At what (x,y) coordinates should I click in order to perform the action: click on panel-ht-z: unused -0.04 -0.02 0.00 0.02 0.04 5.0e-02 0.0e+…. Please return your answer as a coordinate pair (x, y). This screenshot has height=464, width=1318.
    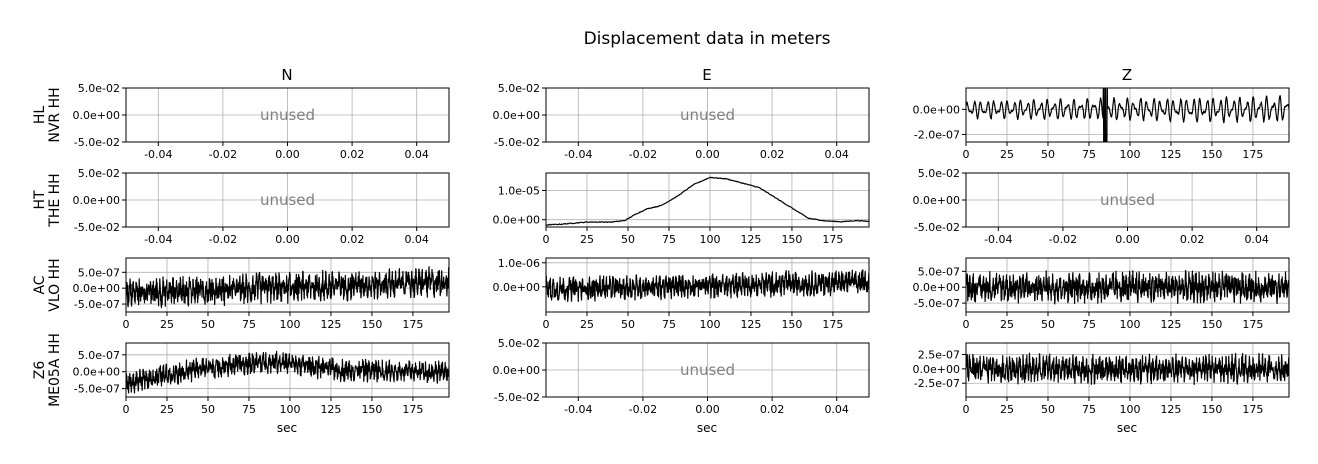
    Looking at the image, I should click on (1101, 206).